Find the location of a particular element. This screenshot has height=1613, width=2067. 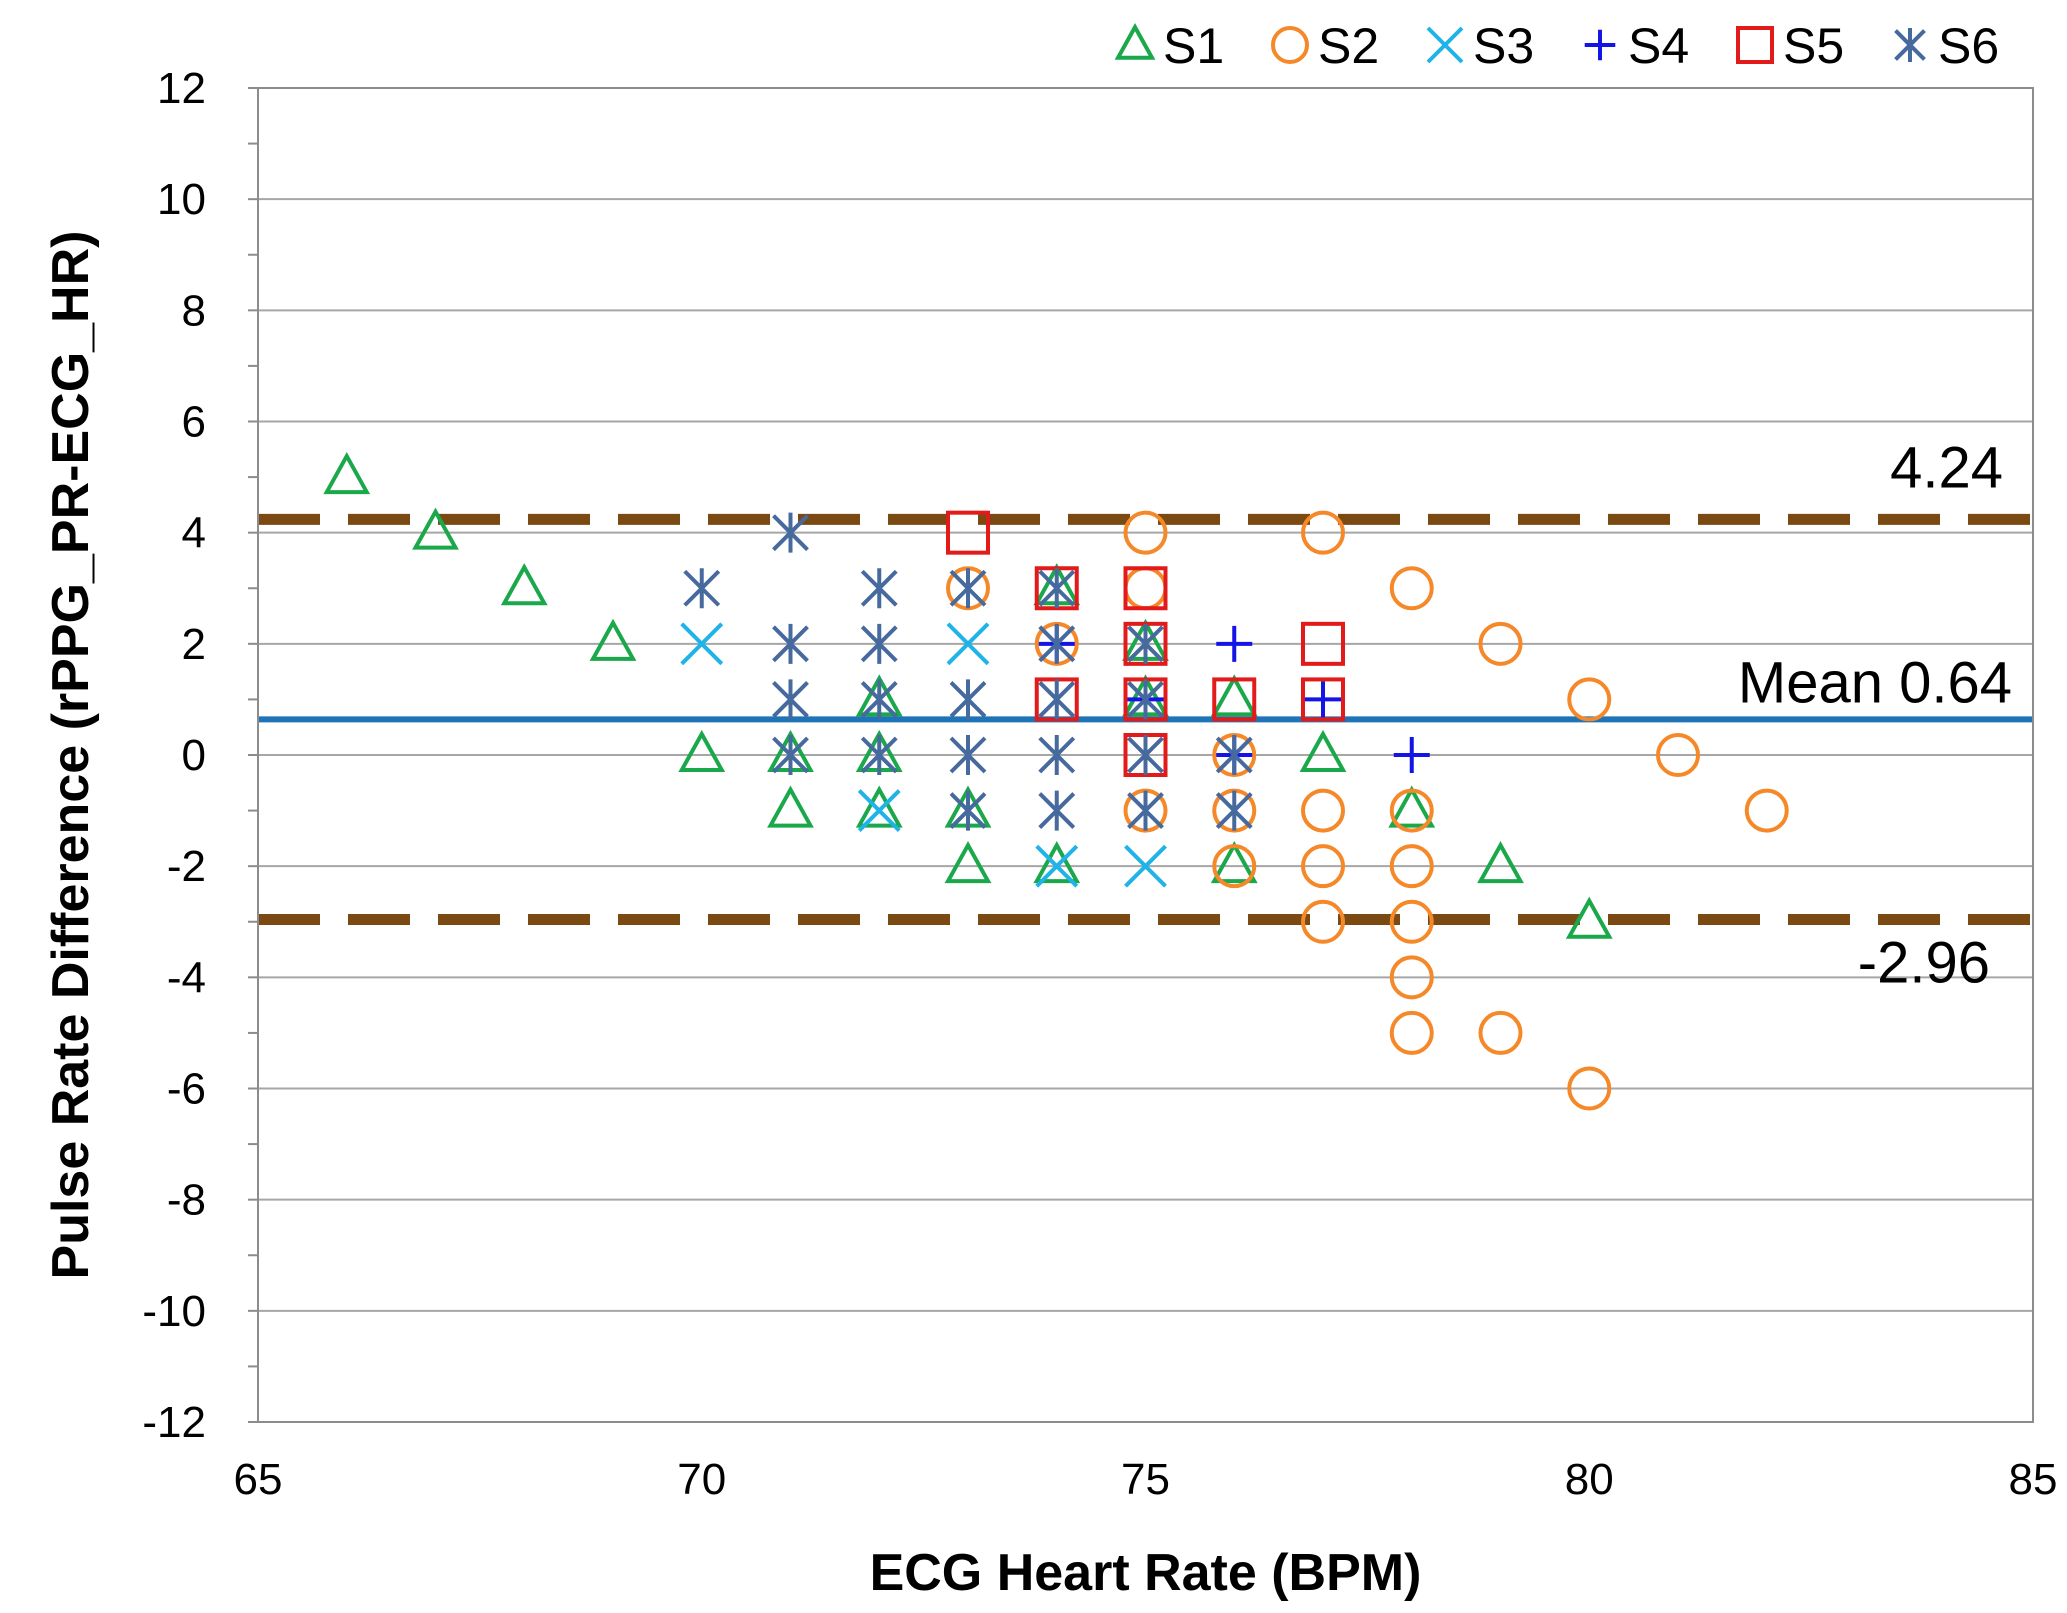

y-tick-label: -8 is located at coordinates (186, 1200).